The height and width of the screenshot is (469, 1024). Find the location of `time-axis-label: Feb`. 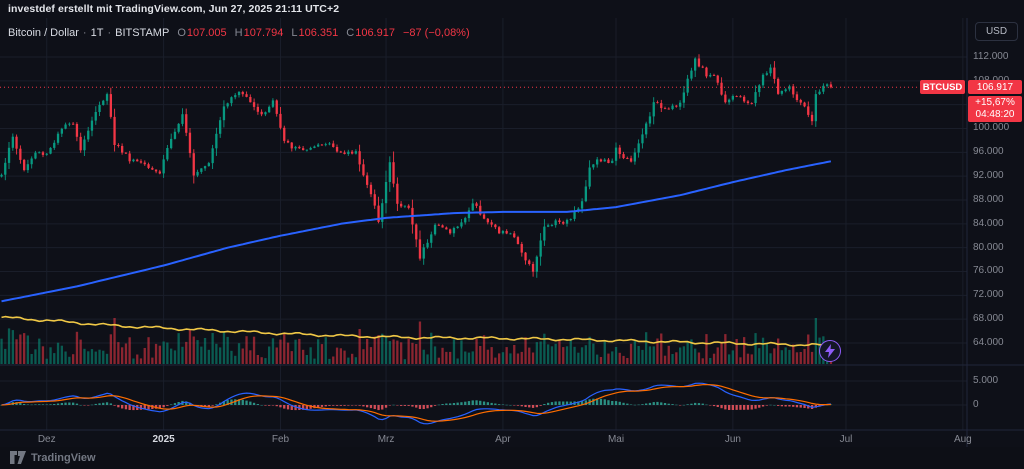

time-axis-label: Feb is located at coordinates (280, 439).